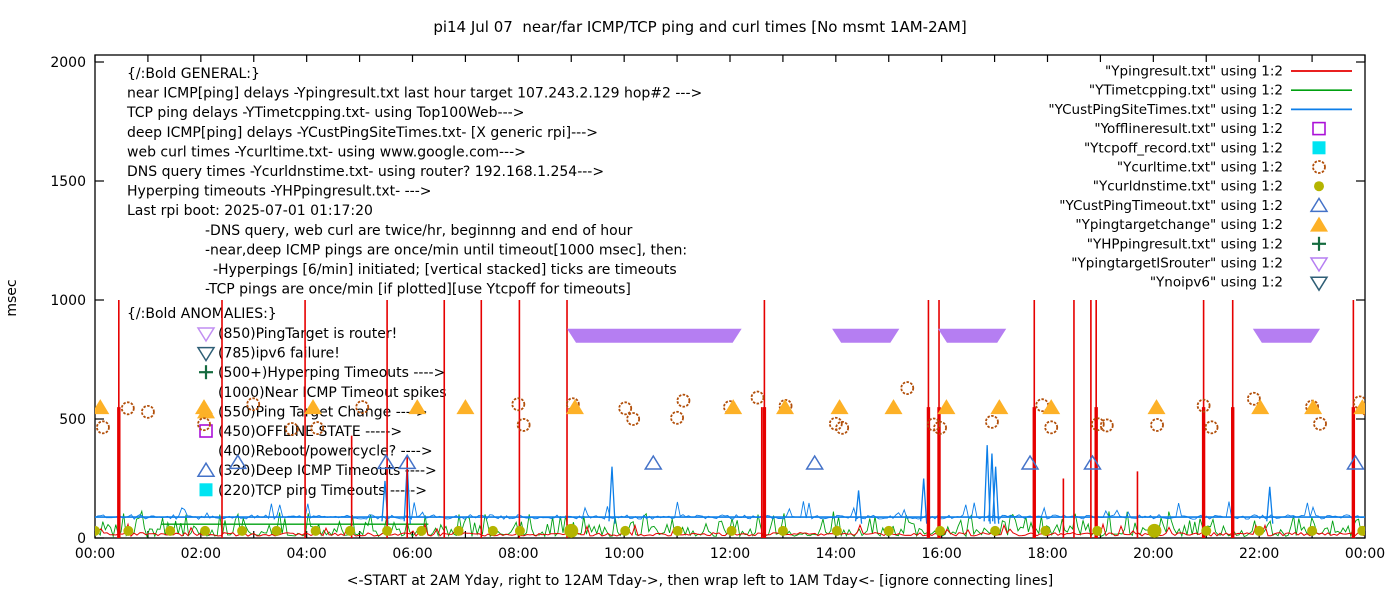  What do you see at coordinates (310, 432) in the screenshot?
I see `anomaly-annotation-line: (450)OFFLINE STATE ----->` at bounding box center [310, 432].